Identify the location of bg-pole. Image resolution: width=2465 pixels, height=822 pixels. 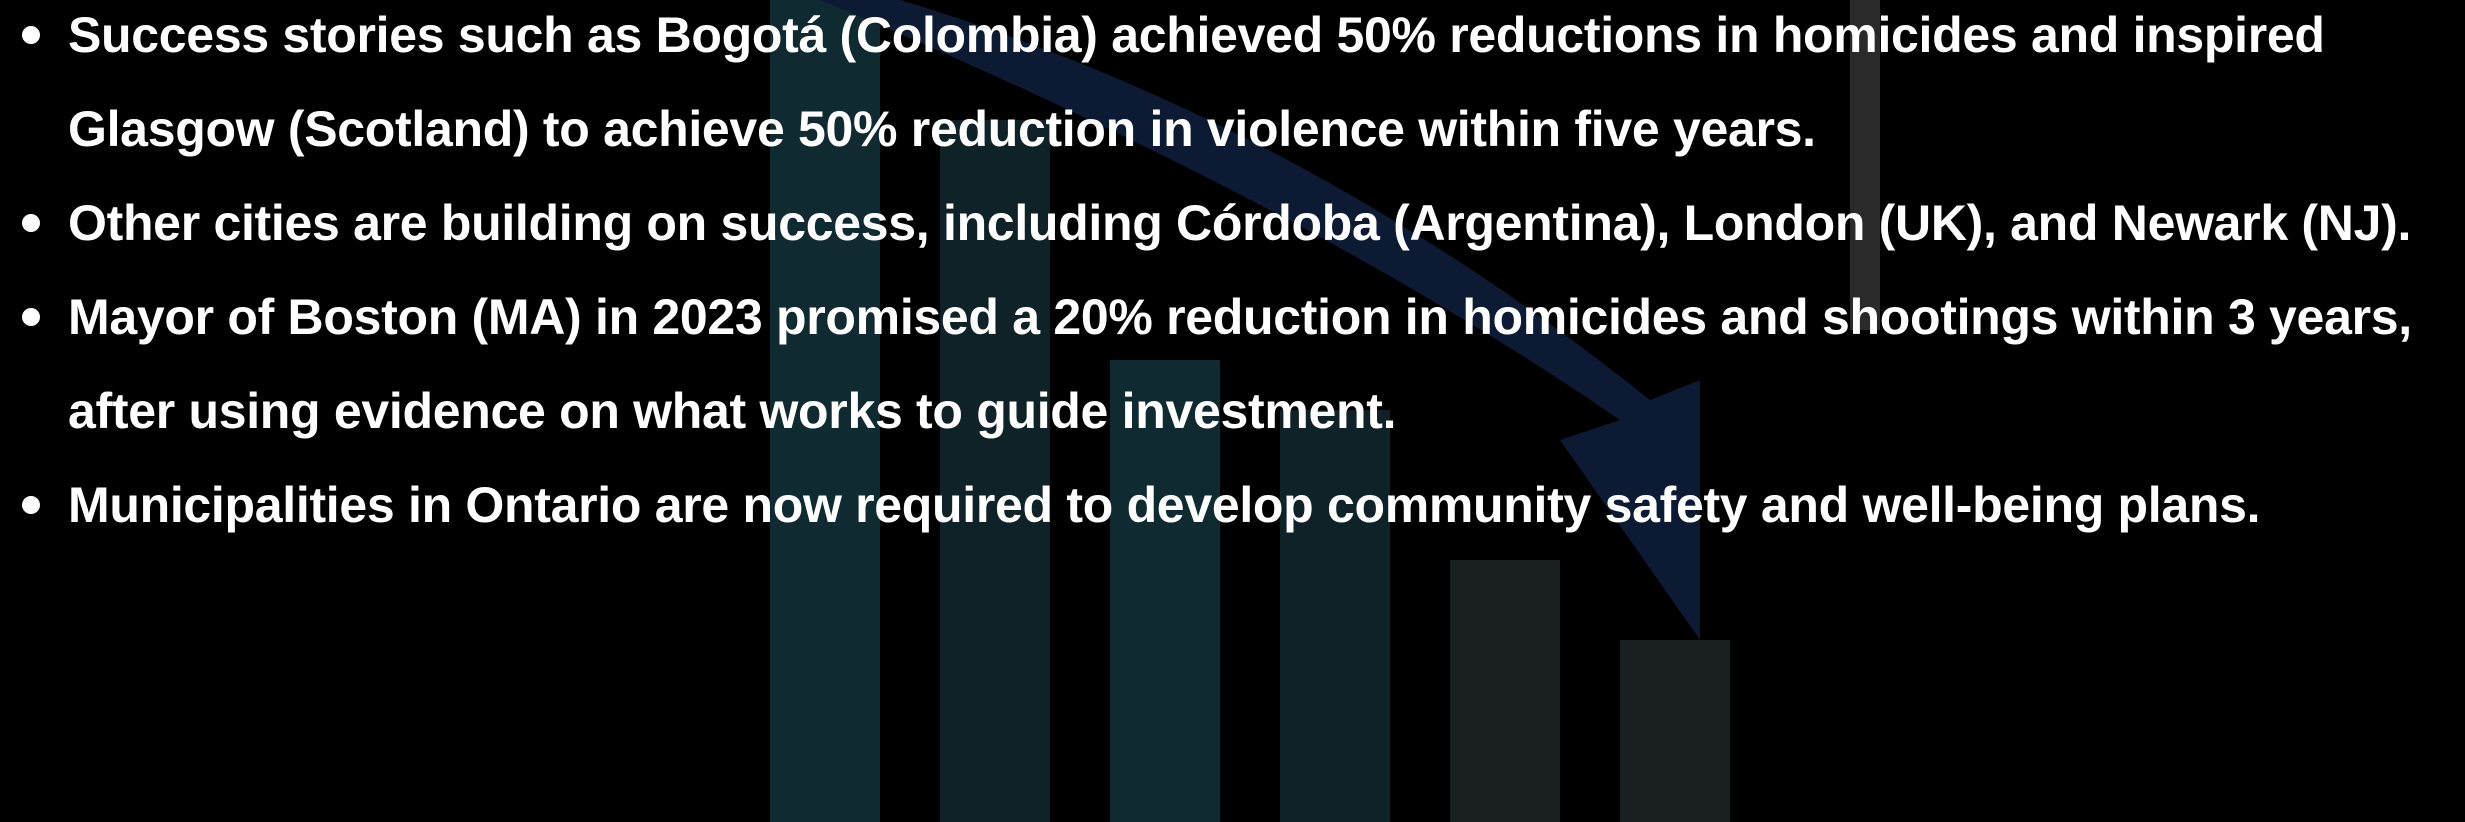
(1865, 165).